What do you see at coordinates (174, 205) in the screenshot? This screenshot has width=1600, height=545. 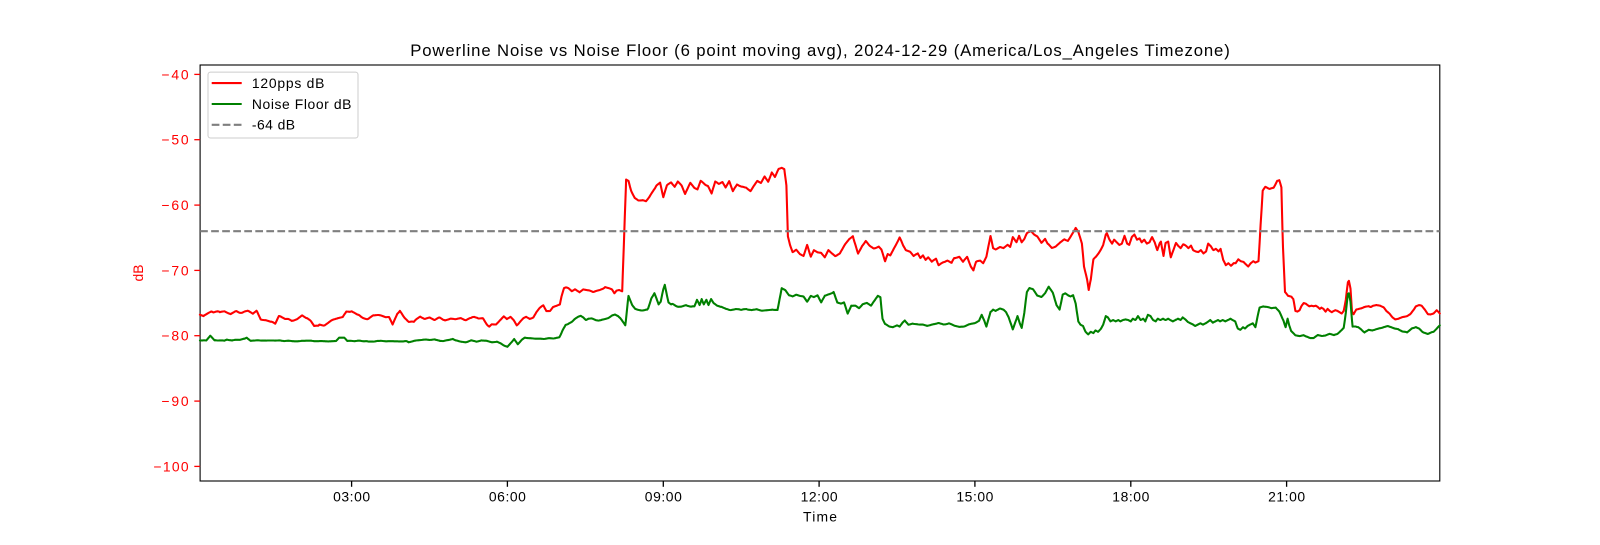 I see `svg-text: −60` at bounding box center [174, 205].